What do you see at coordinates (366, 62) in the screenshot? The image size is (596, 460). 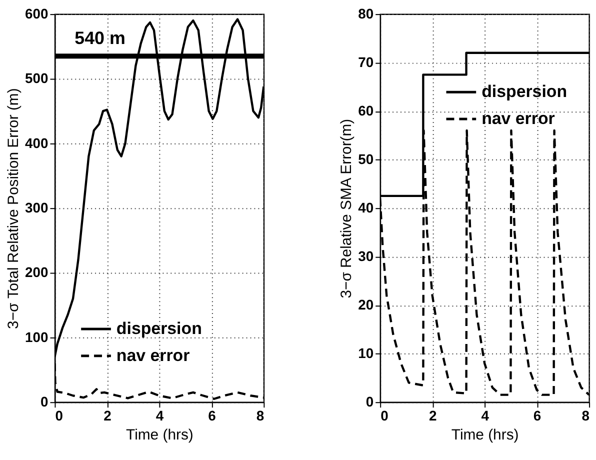 I see `y-tick-label: 70` at bounding box center [366, 62].